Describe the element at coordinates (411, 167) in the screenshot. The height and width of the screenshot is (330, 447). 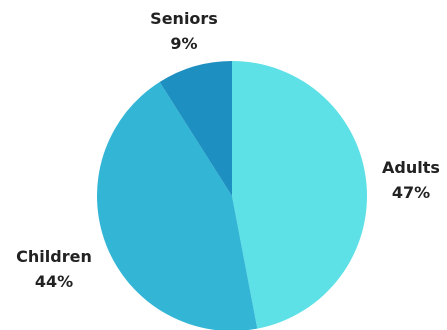
I see `slice-label-adults: Adults` at that location.